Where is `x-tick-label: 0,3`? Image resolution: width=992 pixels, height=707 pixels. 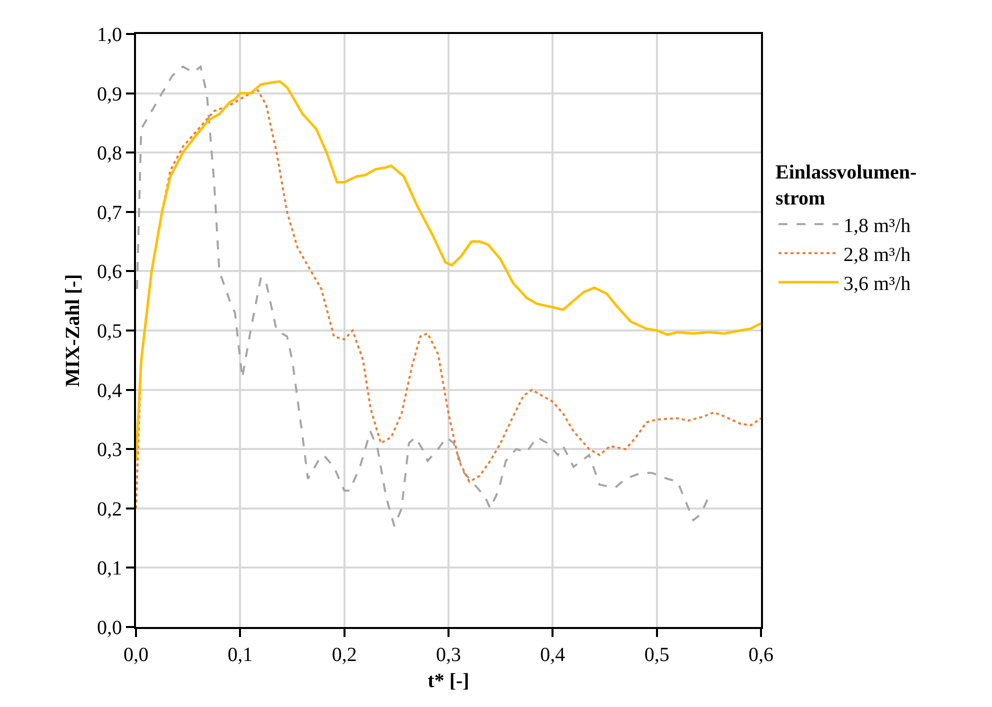
x-tick-label: 0,3 is located at coordinates (448, 655).